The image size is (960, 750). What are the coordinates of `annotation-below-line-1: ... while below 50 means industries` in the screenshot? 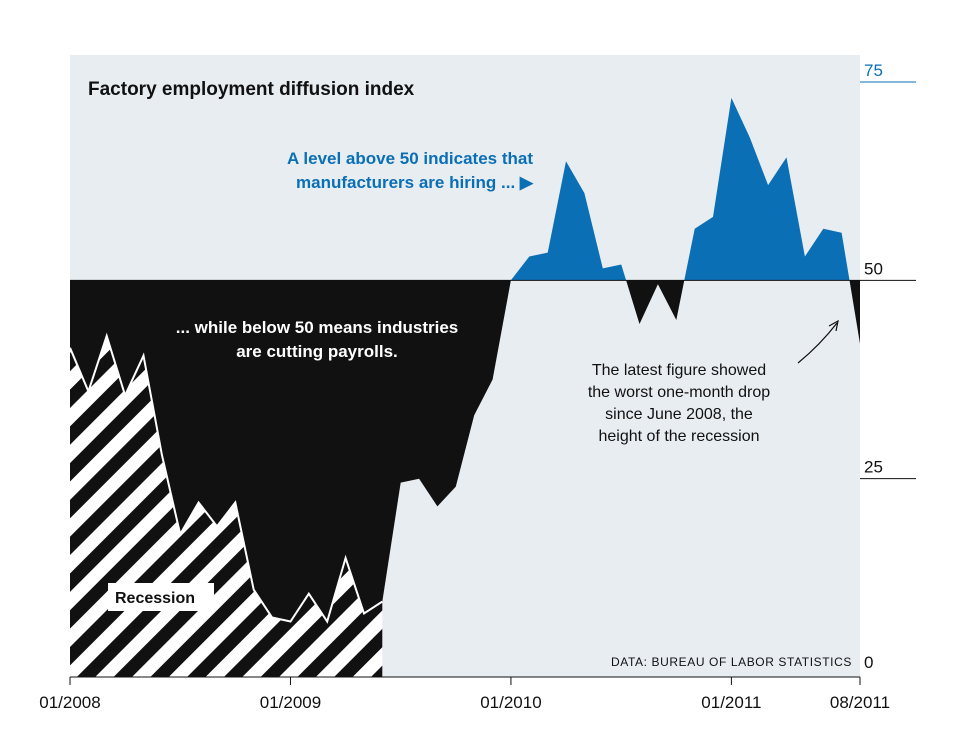 It's located at (317, 327).